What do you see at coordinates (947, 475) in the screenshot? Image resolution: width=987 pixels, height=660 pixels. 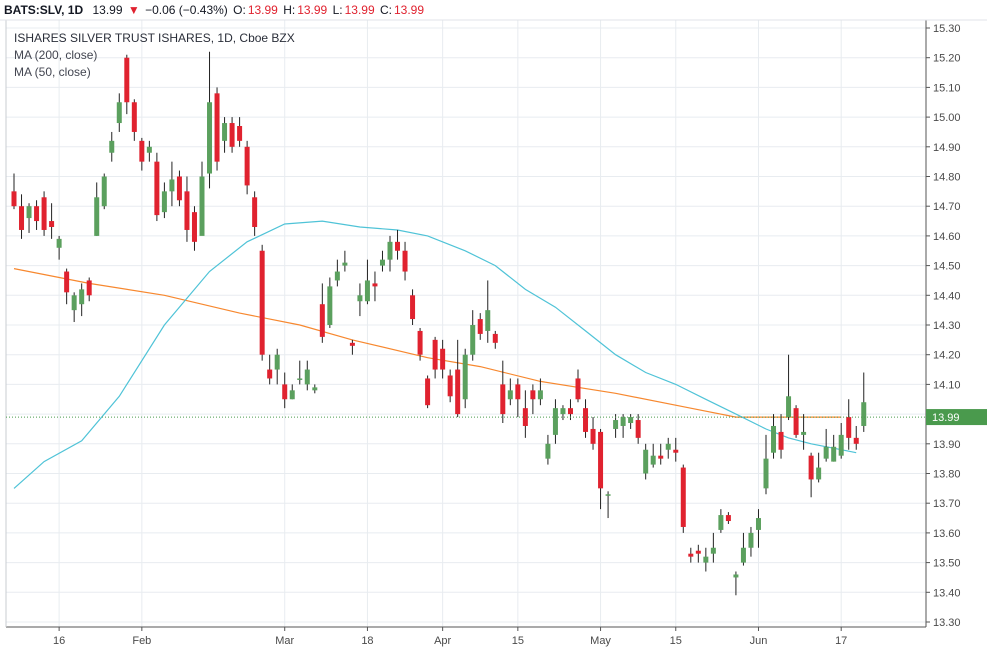 I see `y-tick-label: 13.80` at bounding box center [947, 475].